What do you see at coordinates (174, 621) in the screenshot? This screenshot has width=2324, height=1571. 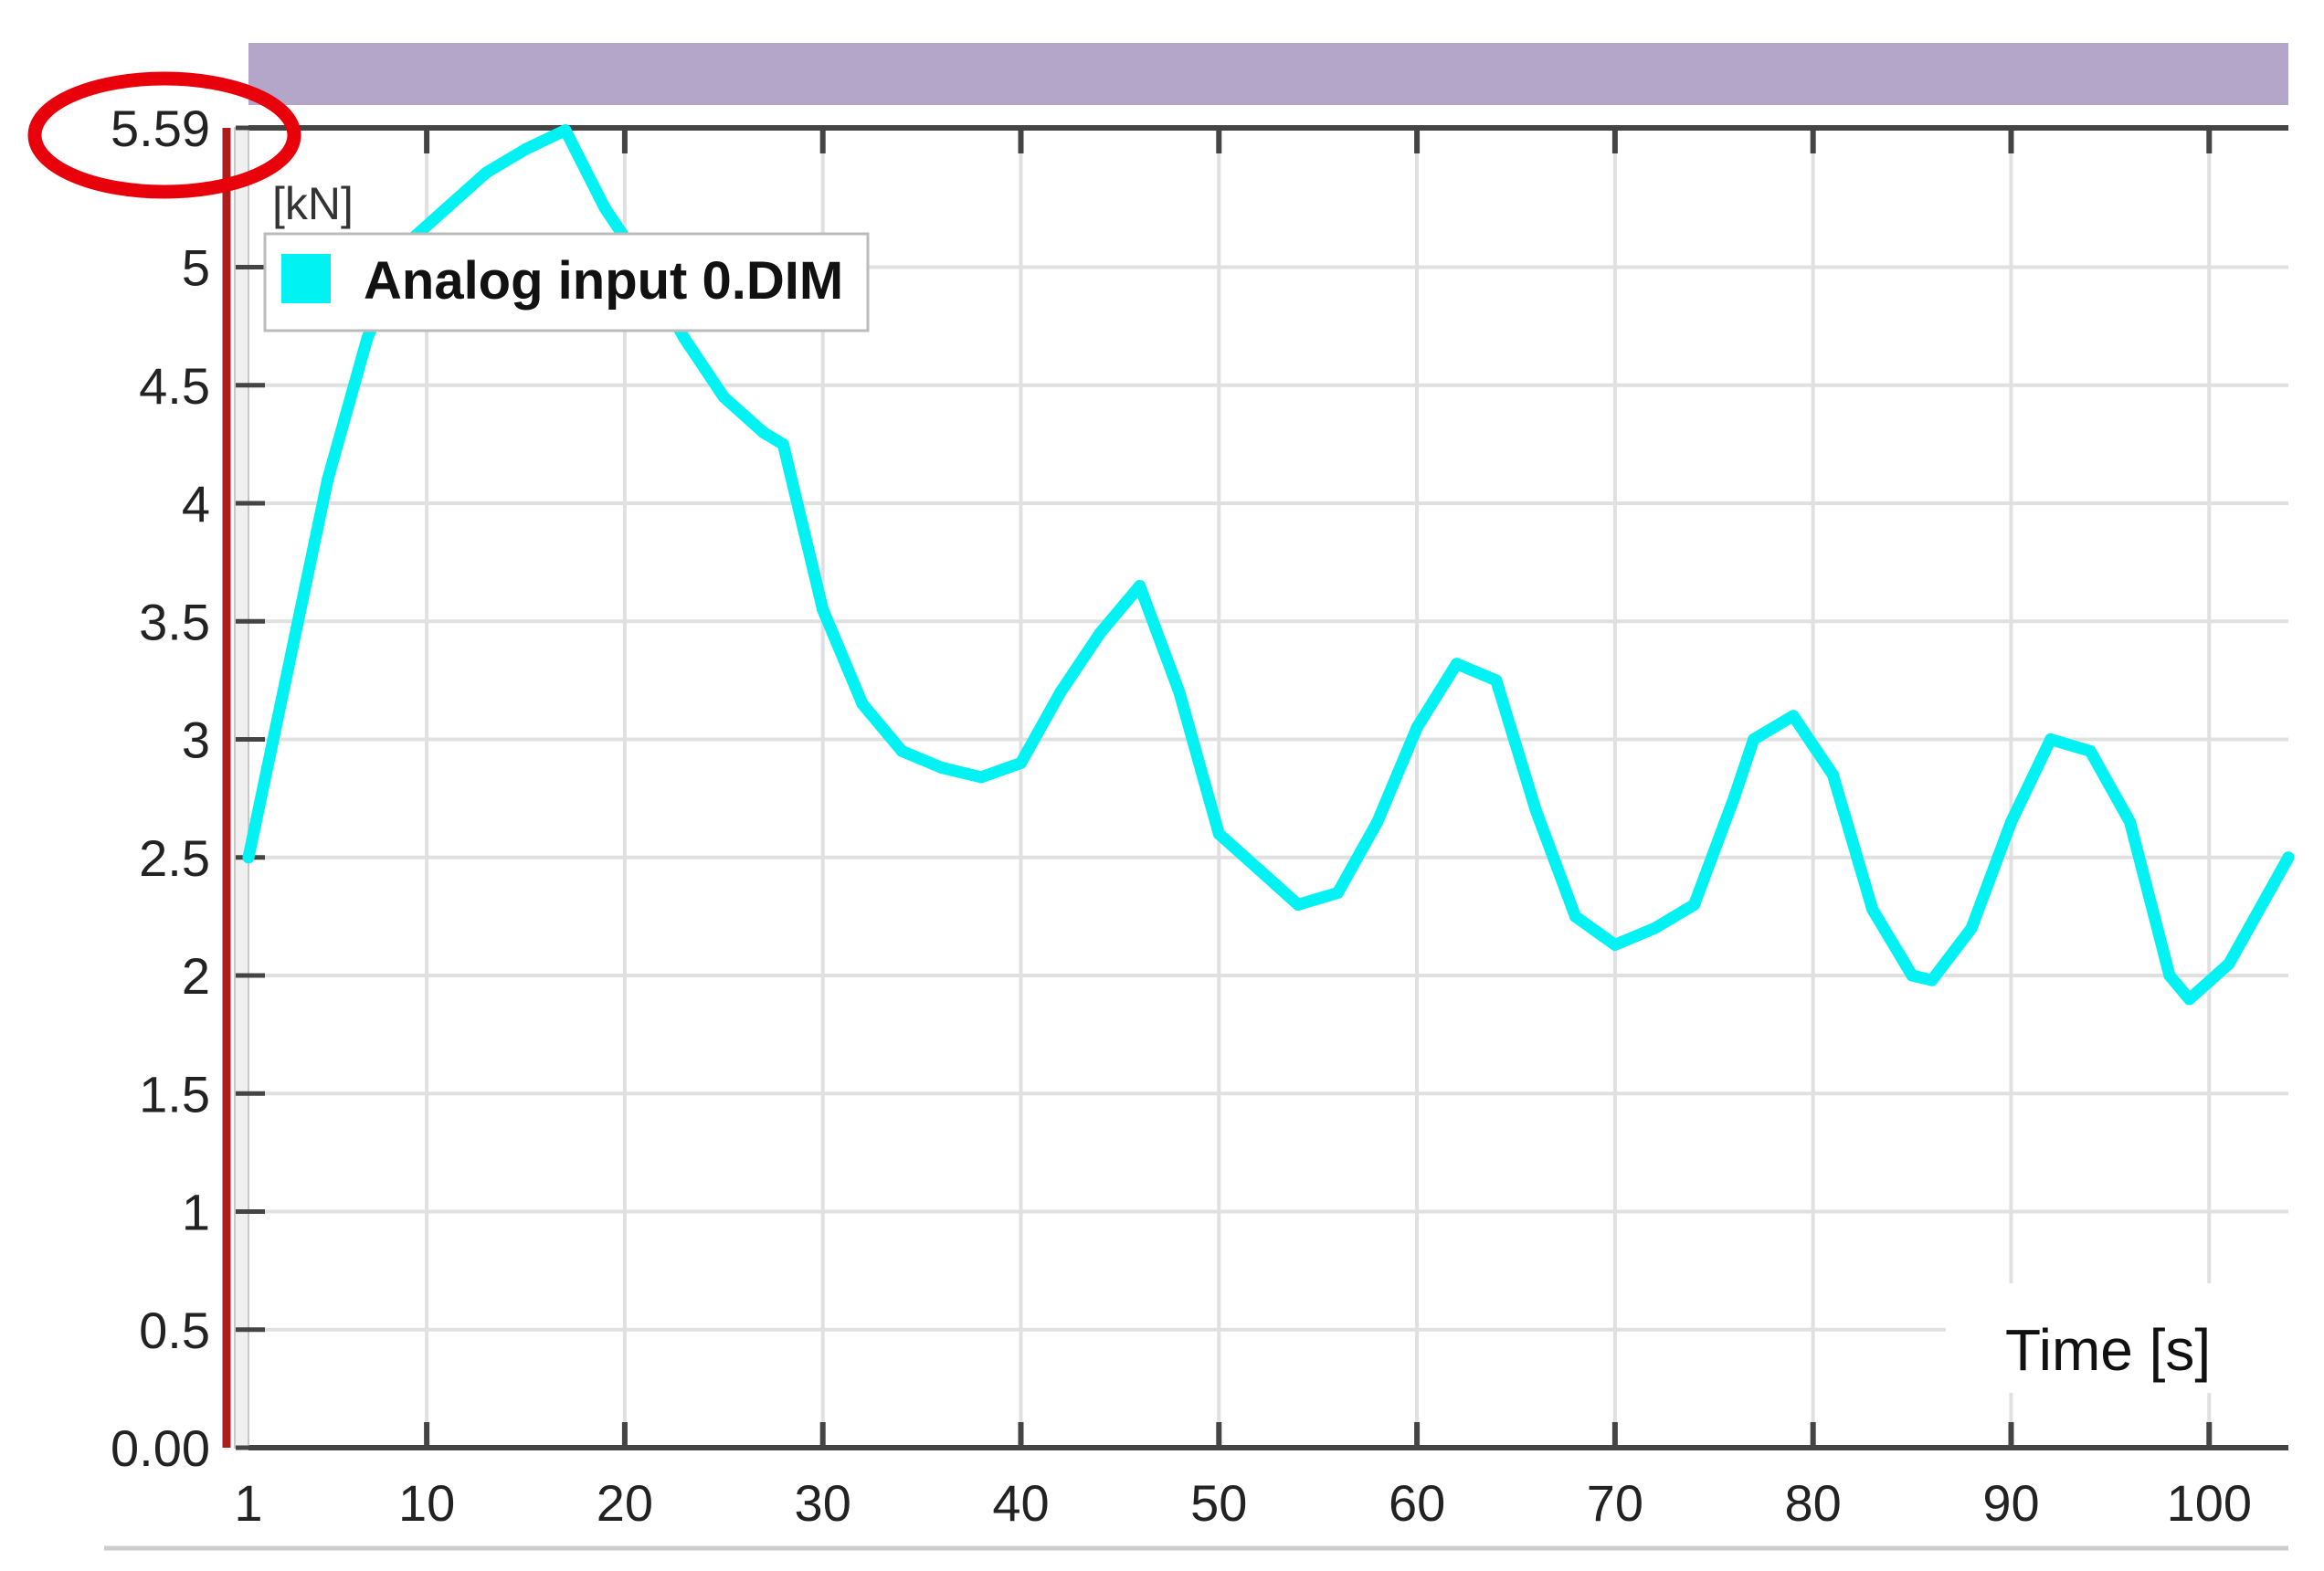 I see `y-tick-label: 3.5` at bounding box center [174, 621].